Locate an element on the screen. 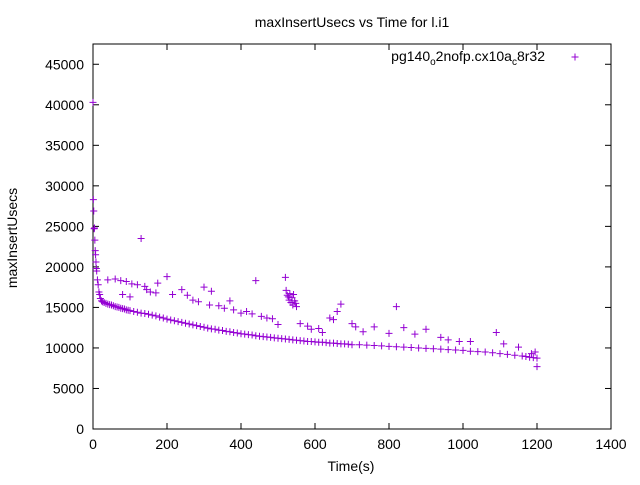  y-tick-label: 30000 is located at coordinates (64, 186).